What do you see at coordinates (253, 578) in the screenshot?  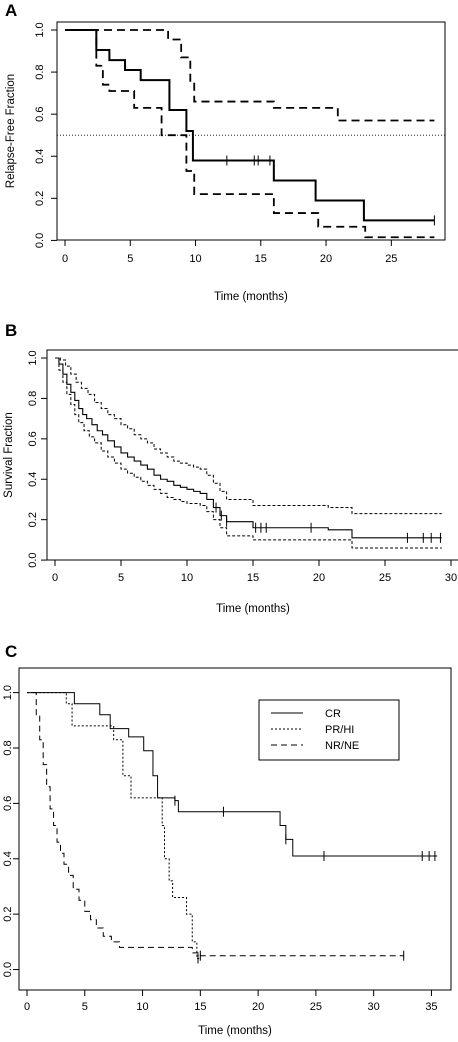 I see `panel-b-x-tick-label: 15` at bounding box center [253, 578].